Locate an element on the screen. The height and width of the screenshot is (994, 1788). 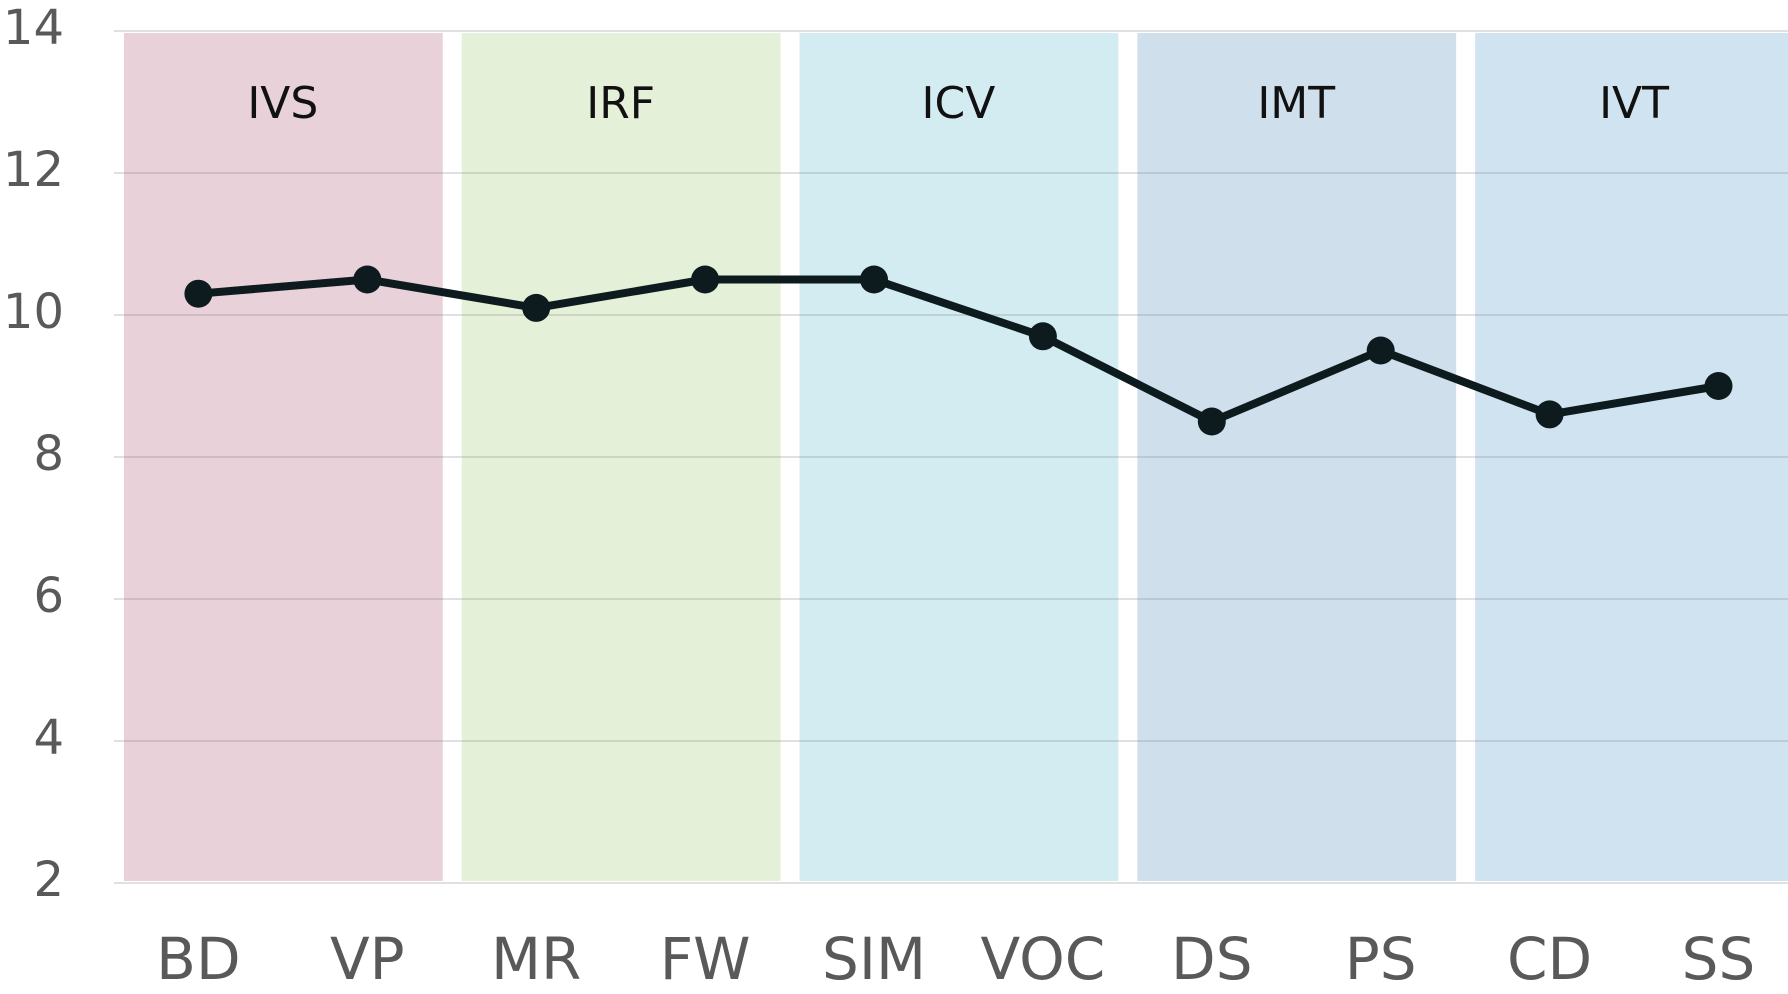
band is located at coordinates (1631, 457).